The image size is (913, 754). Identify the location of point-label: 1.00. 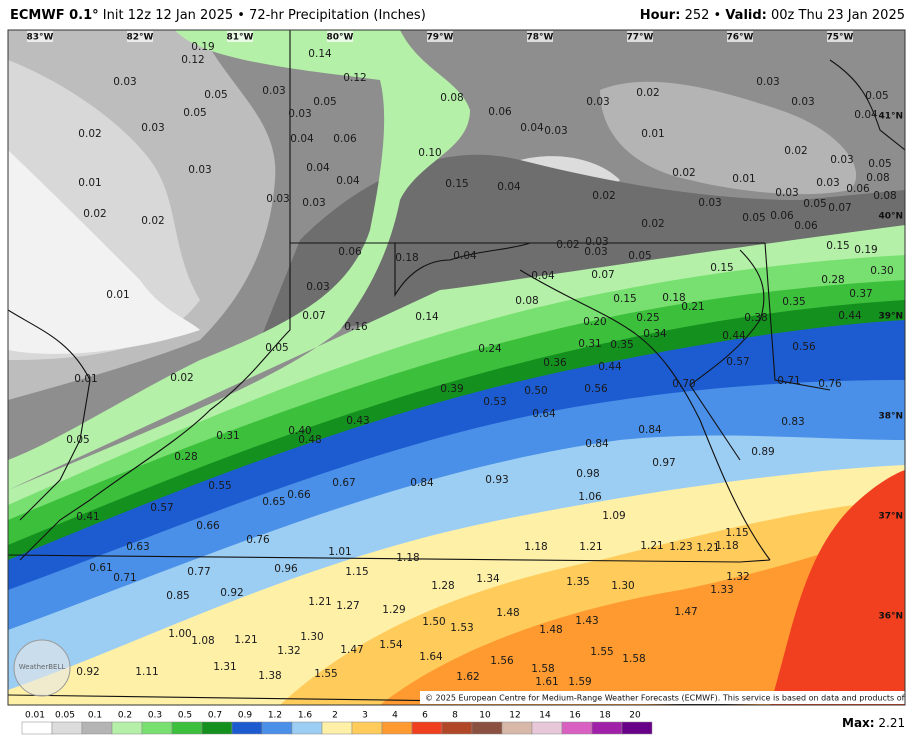
(179, 634).